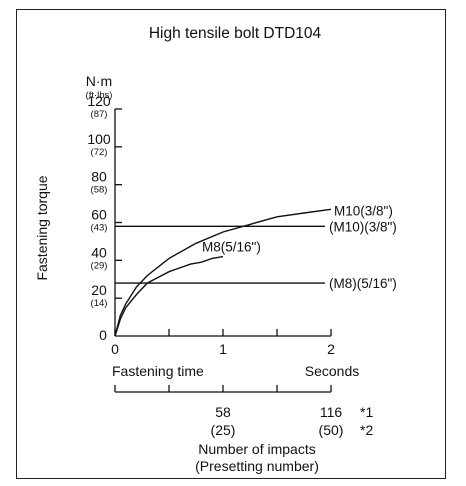 The height and width of the screenshot is (486, 466). What do you see at coordinates (99, 95) in the screenshot?
I see `y-unit-alt-label: (ft·lbs)` at bounding box center [99, 95].